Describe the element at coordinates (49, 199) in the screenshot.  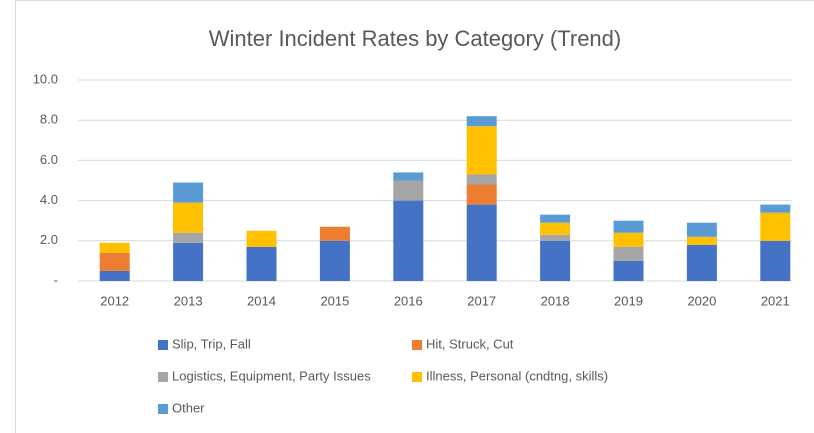
I see `y-tick-label: 4.0` at that location.